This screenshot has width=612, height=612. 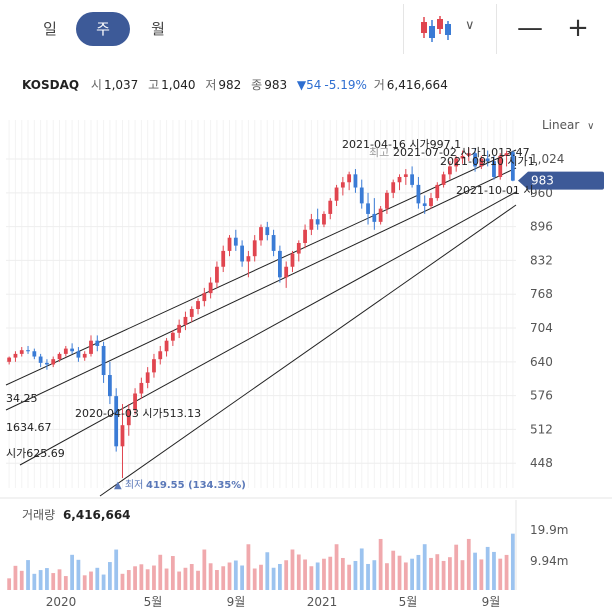 I want to click on scale-mode-select: Linear ∨, so click(x=568, y=125).